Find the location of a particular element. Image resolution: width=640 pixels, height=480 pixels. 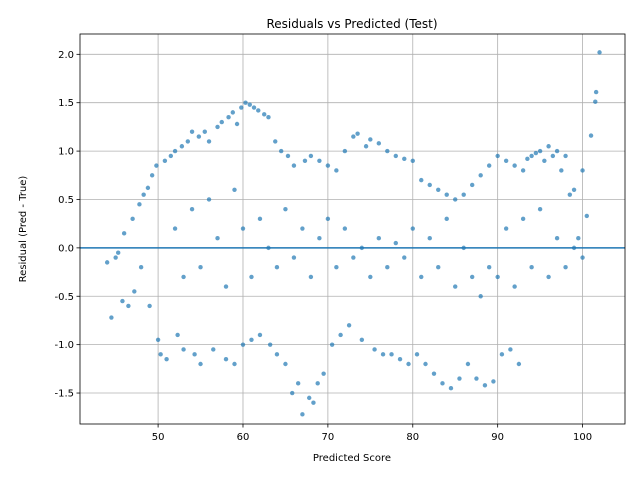

x-tick-label: 80 is located at coordinates (412, 437).